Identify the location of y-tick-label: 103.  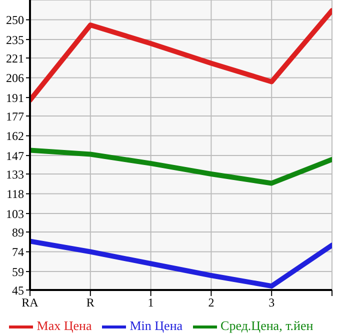
(15, 213).